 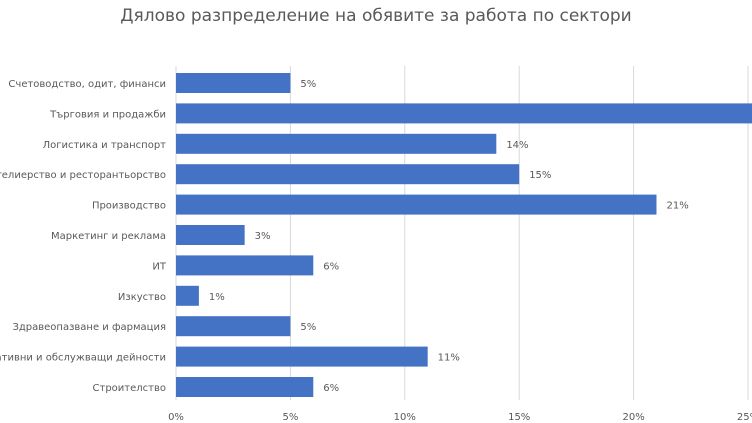 I want to click on category-label: Хотелиерство и ресторантьорство, so click(x=83, y=175).